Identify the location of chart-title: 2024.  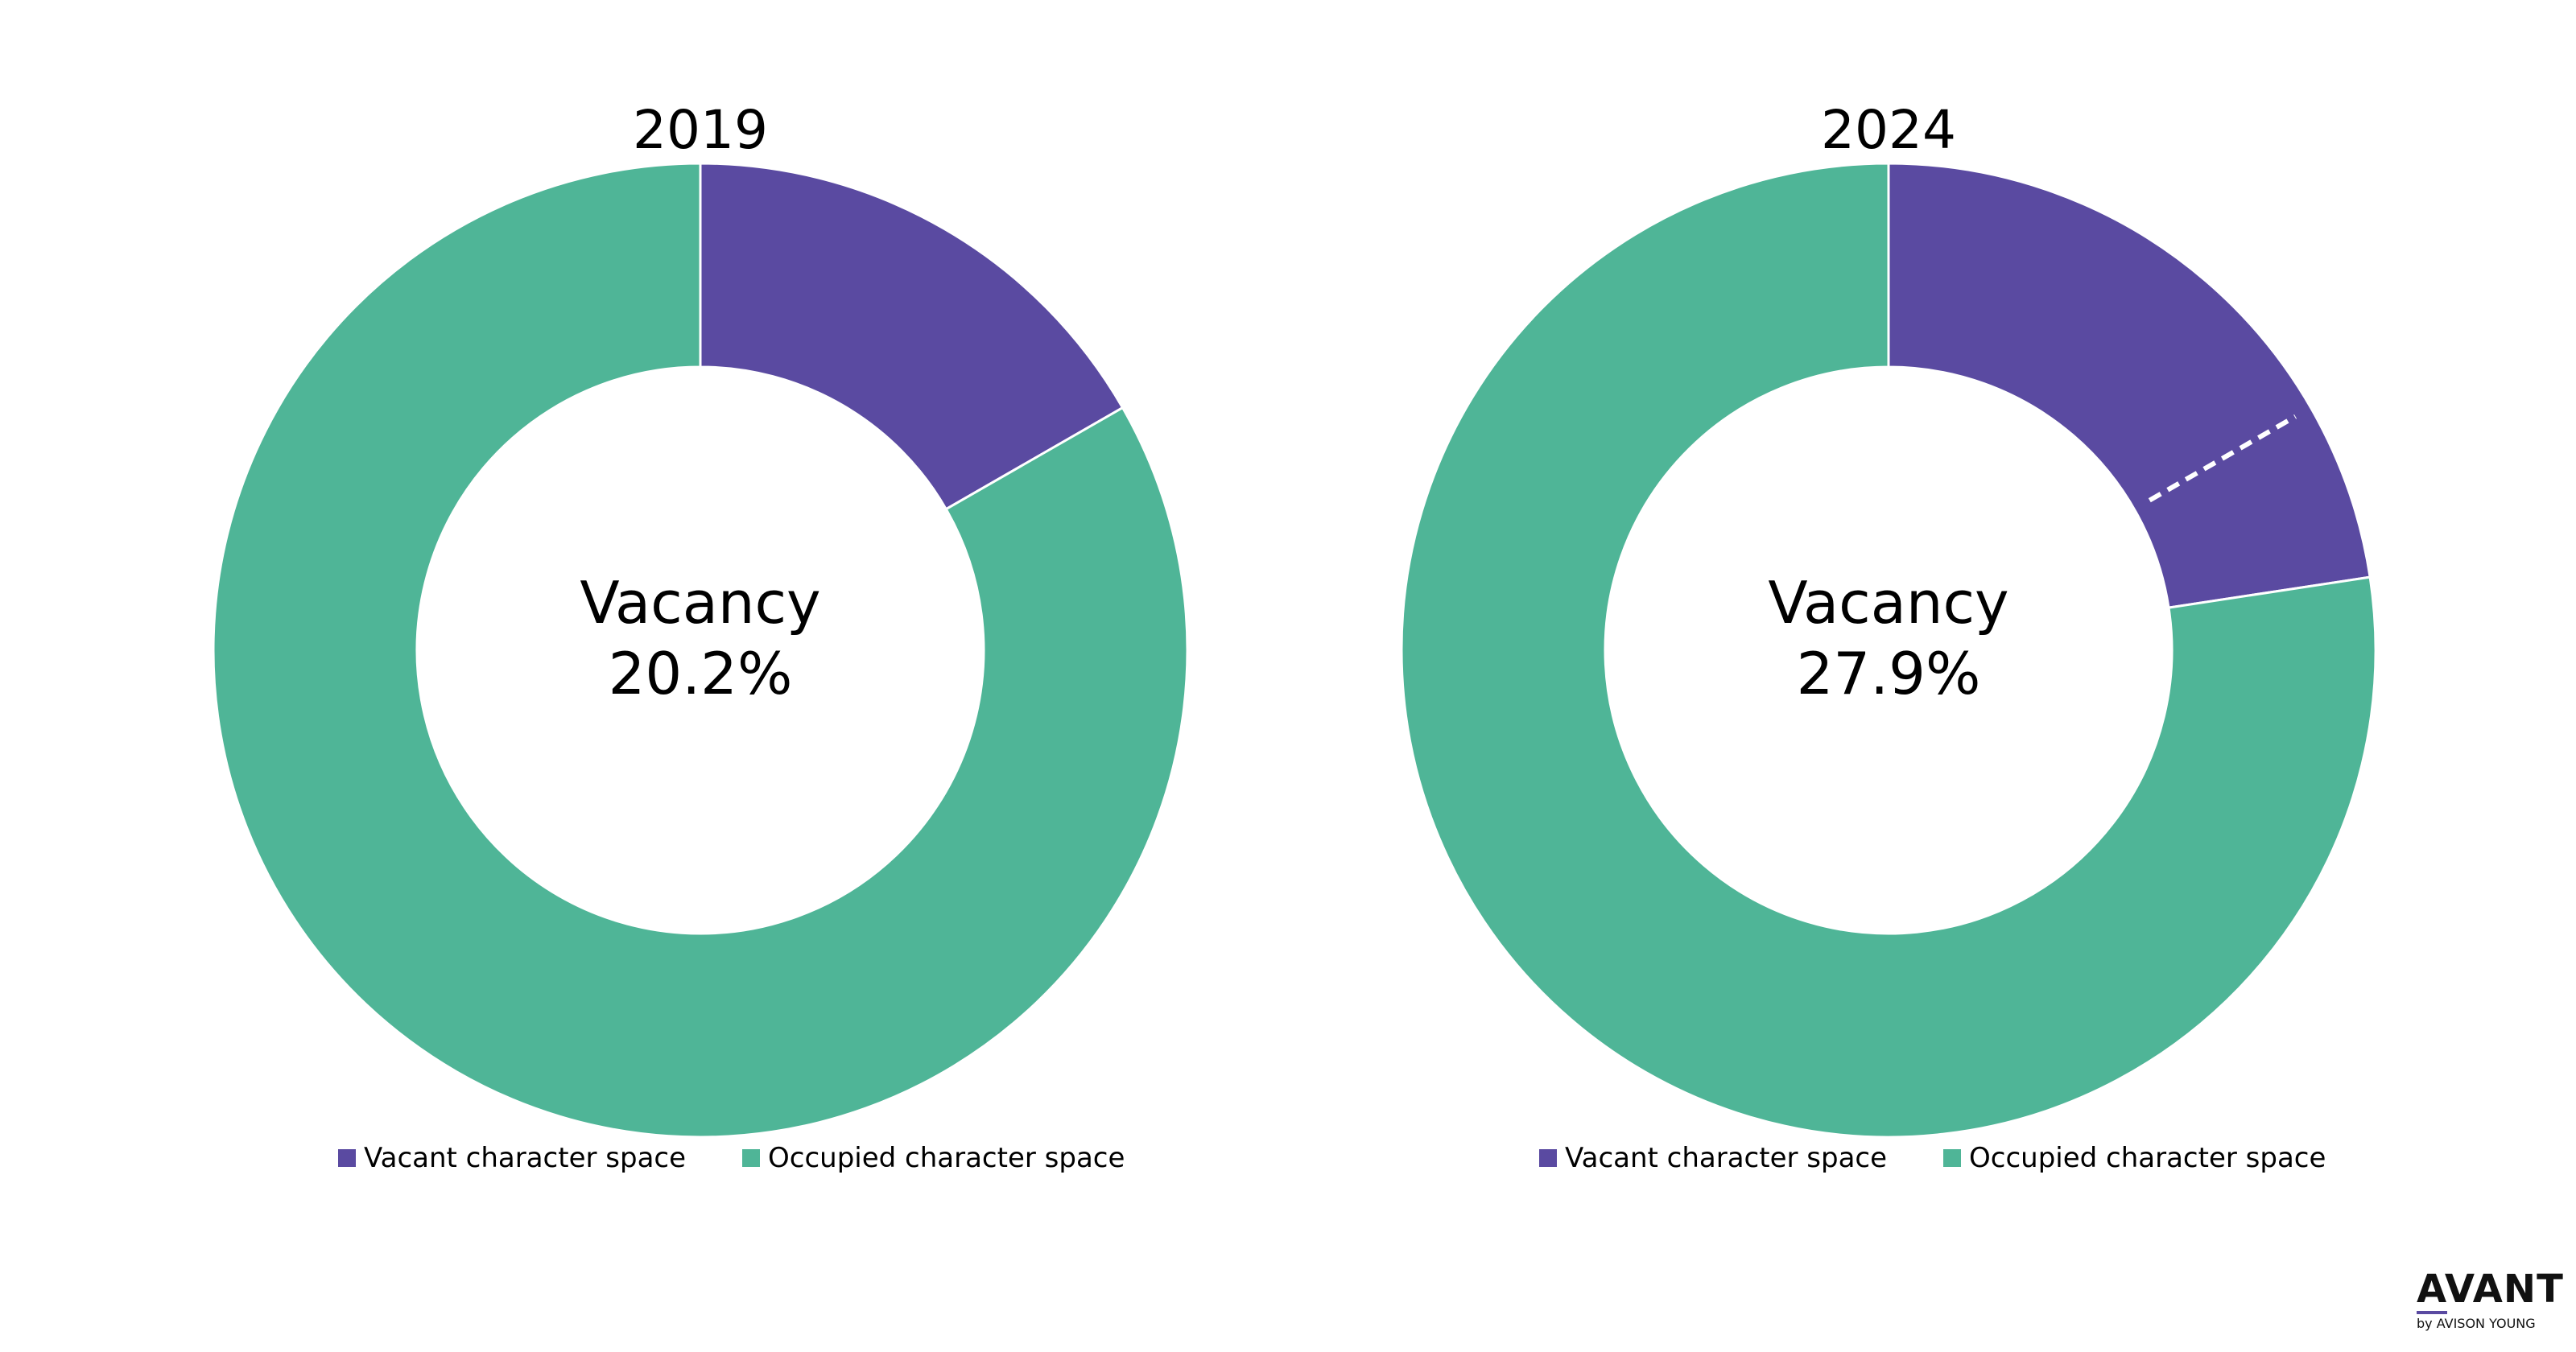
(1888, 130).